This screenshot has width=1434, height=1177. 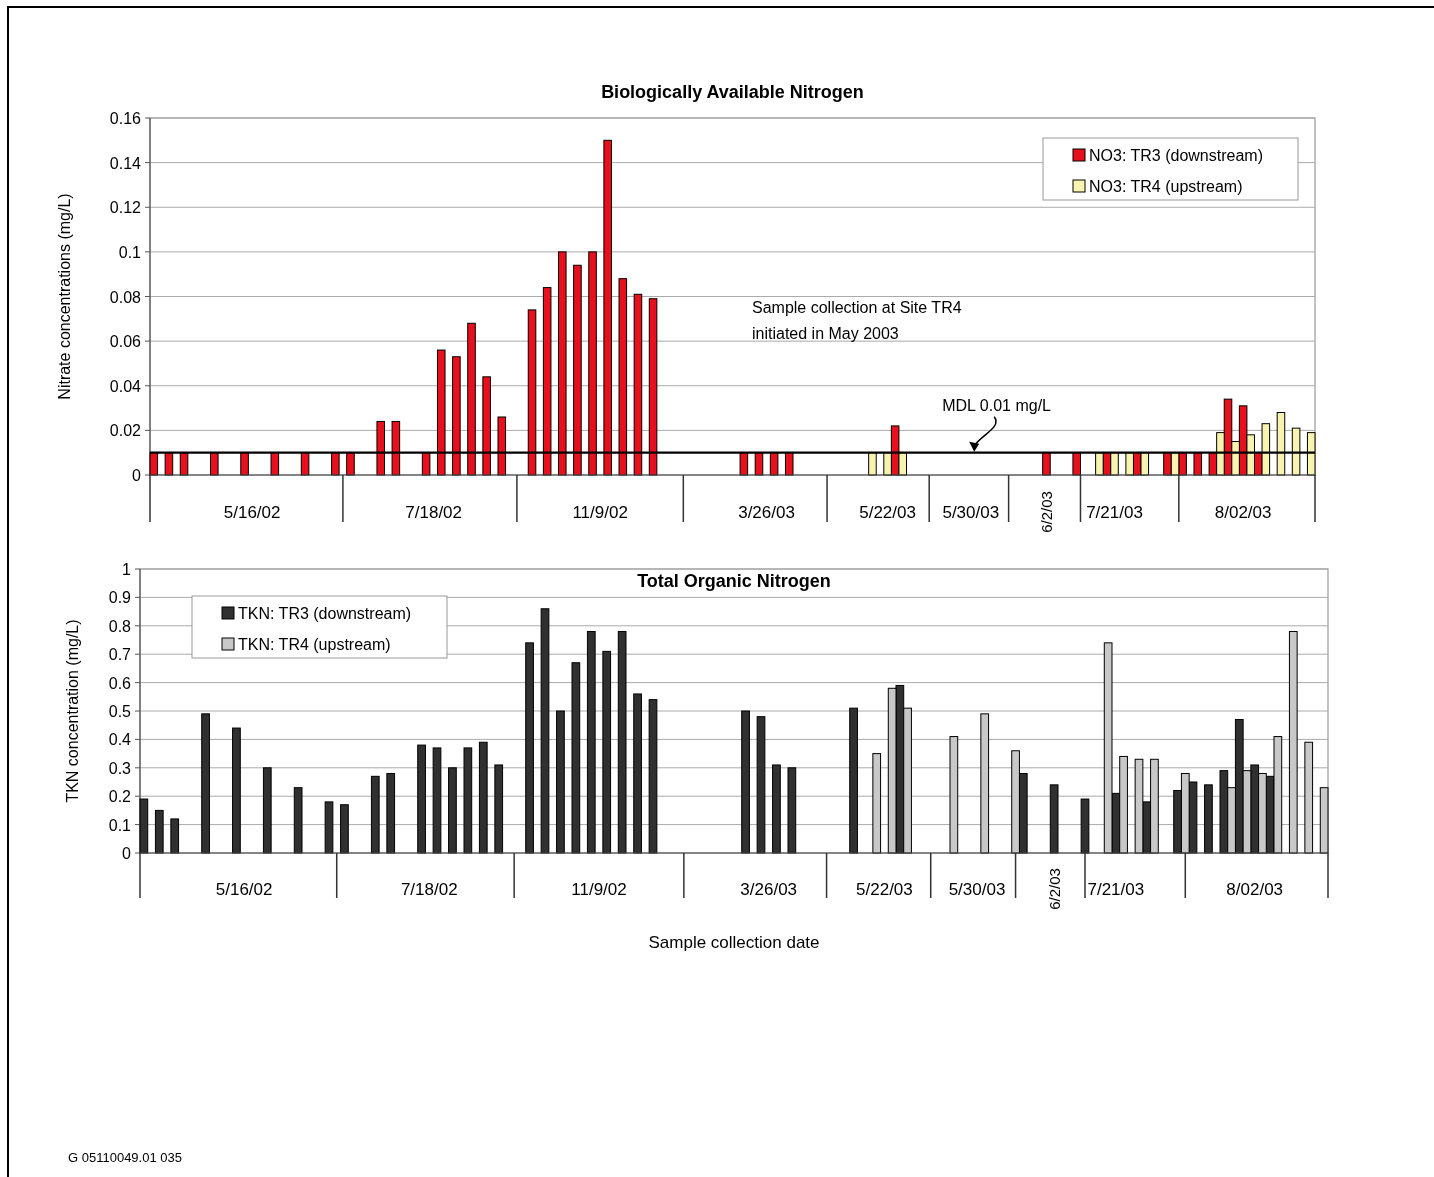 What do you see at coordinates (120, 711) in the screenshot?
I see `y-tick-label: 0.5` at bounding box center [120, 711].